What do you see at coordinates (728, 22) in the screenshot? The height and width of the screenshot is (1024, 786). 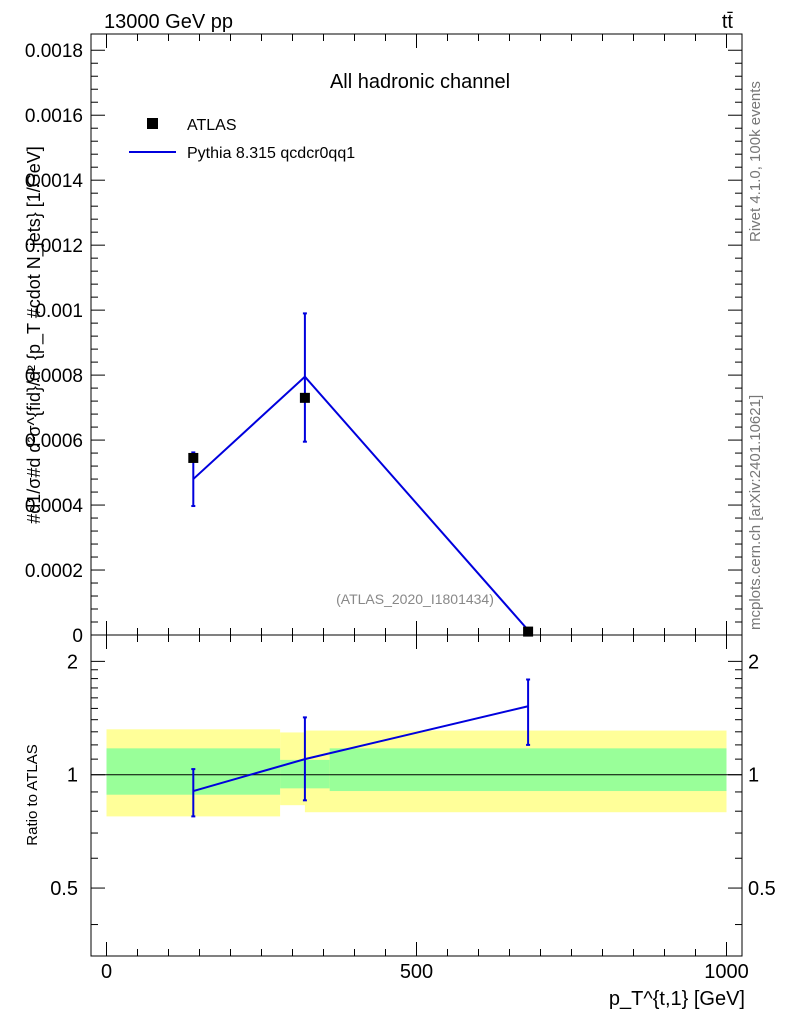 I see `process-label: tt̄` at bounding box center [728, 22].